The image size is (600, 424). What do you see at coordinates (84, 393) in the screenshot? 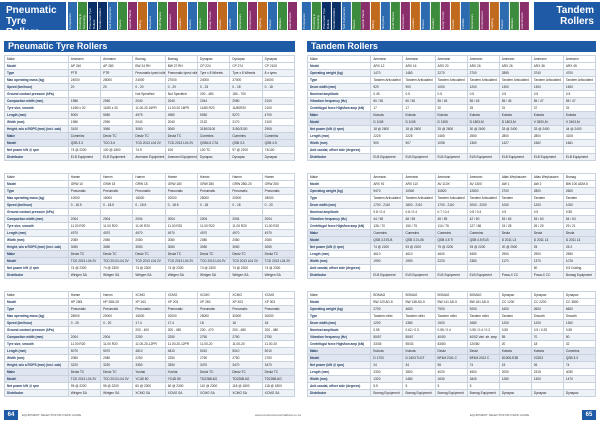
I see `table-cell: Wirtgen SA` at bounding box center [84, 393].